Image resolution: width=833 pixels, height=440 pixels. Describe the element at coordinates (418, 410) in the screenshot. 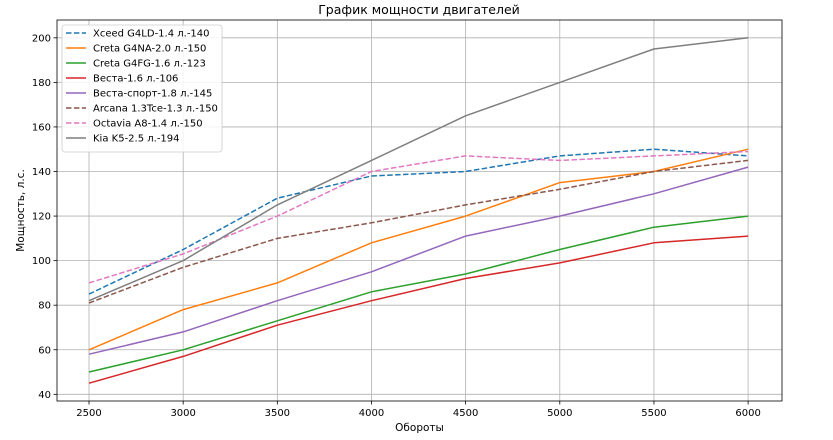

I see `x-axis-ticks: 2500 3000 3500 4000 4500 5000 5500 6000` at that location.